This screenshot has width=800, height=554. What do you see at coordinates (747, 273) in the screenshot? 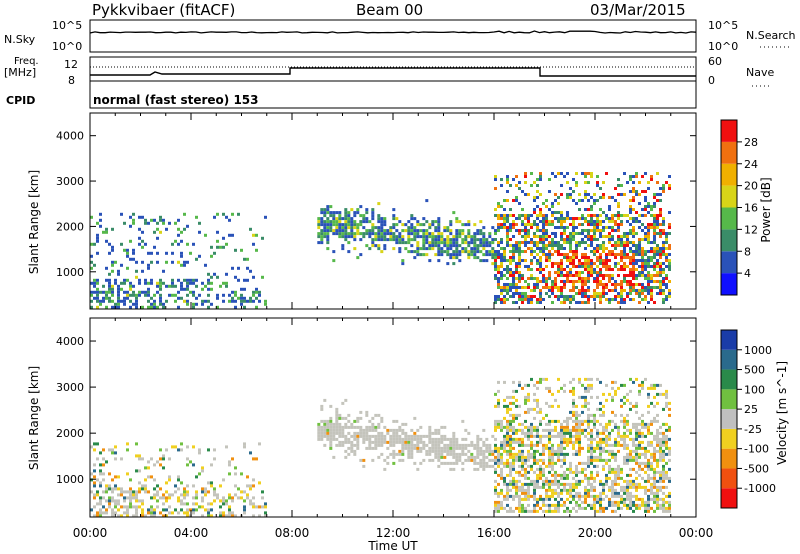
I see `power-colorbar-tick-label: 4` at bounding box center [747, 273].